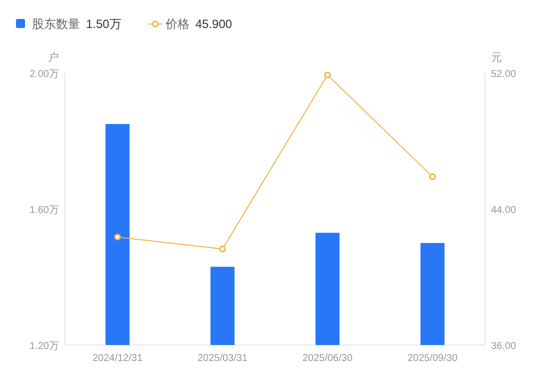 Image resolution: width=550 pixels, height=381 pixels. What do you see at coordinates (56, 24) in the screenshot?
I see `legend-label: 股东数量` at bounding box center [56, 24].